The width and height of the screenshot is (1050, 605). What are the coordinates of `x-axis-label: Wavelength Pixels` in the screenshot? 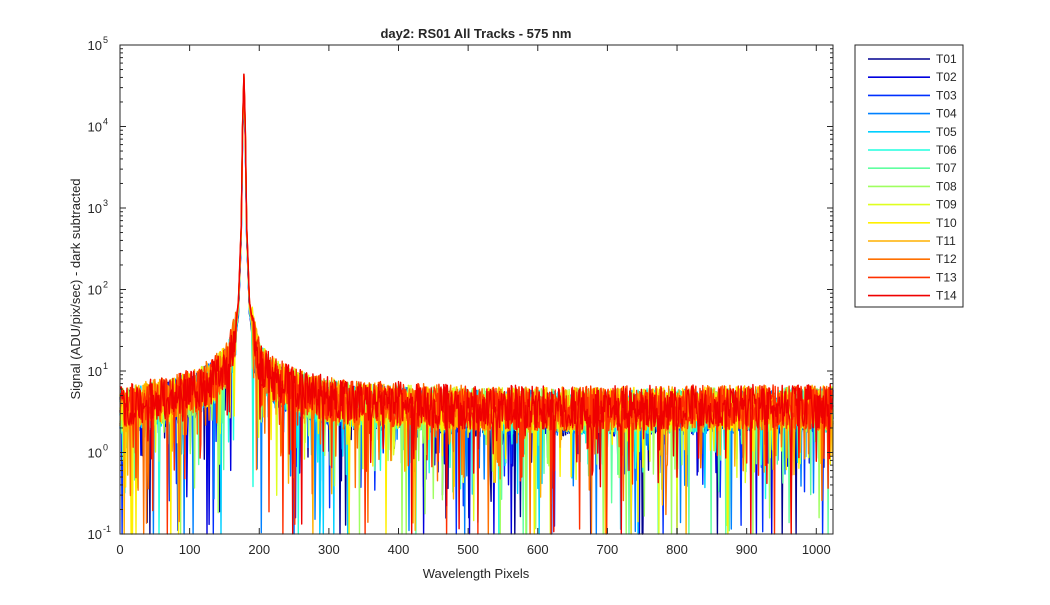 It's located at (476, 573).